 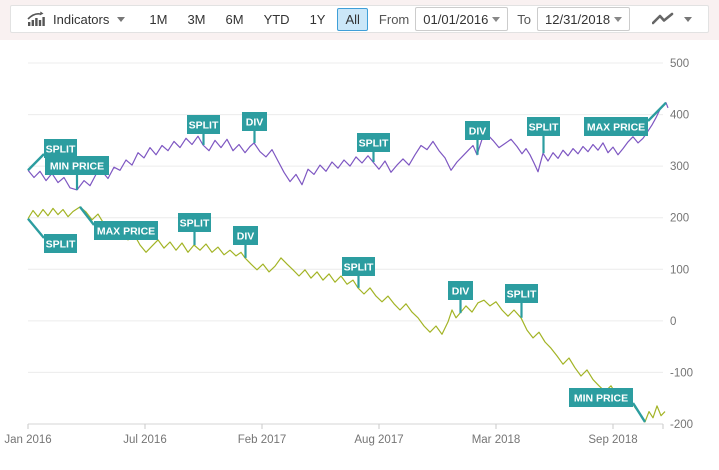 What do you see at coordinates (158, 19) in the screenshot?
I see `range-button-1m: 1M` at bounding box center [158, 19].